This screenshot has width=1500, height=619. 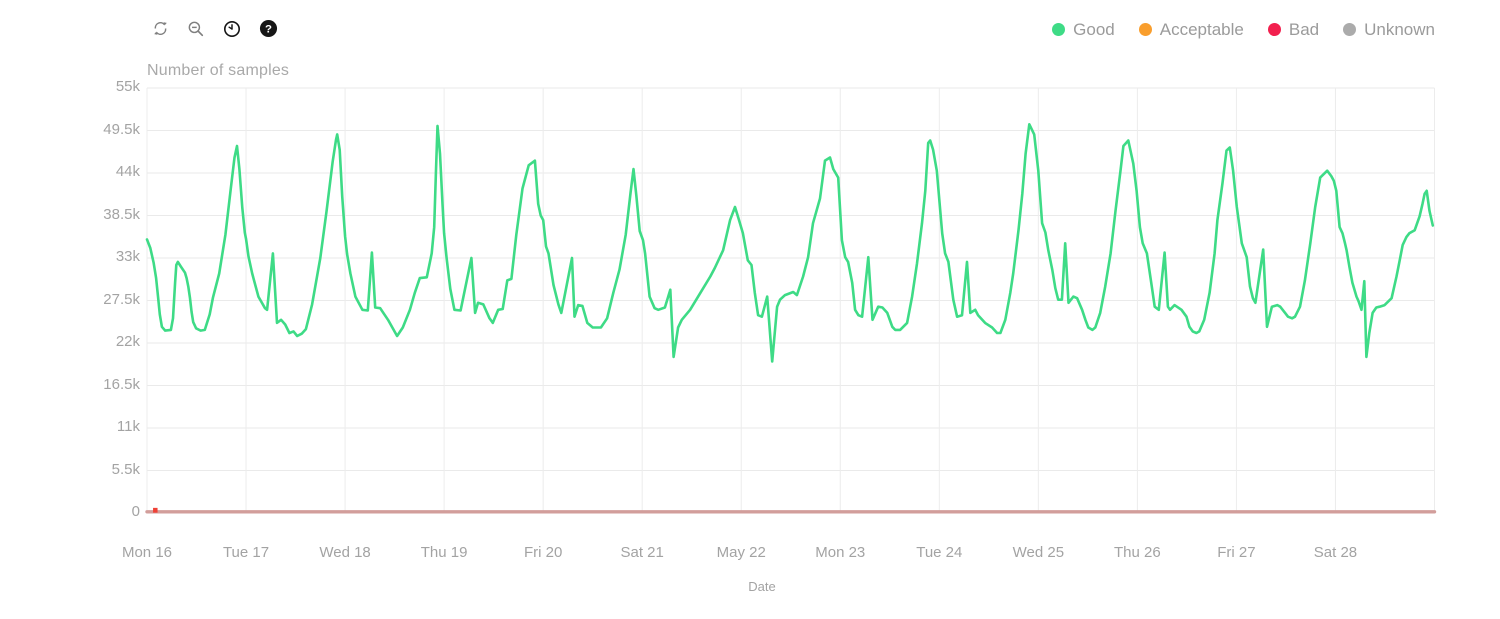 I want to click on bad-spike-marker, so click(x=155, y=510).